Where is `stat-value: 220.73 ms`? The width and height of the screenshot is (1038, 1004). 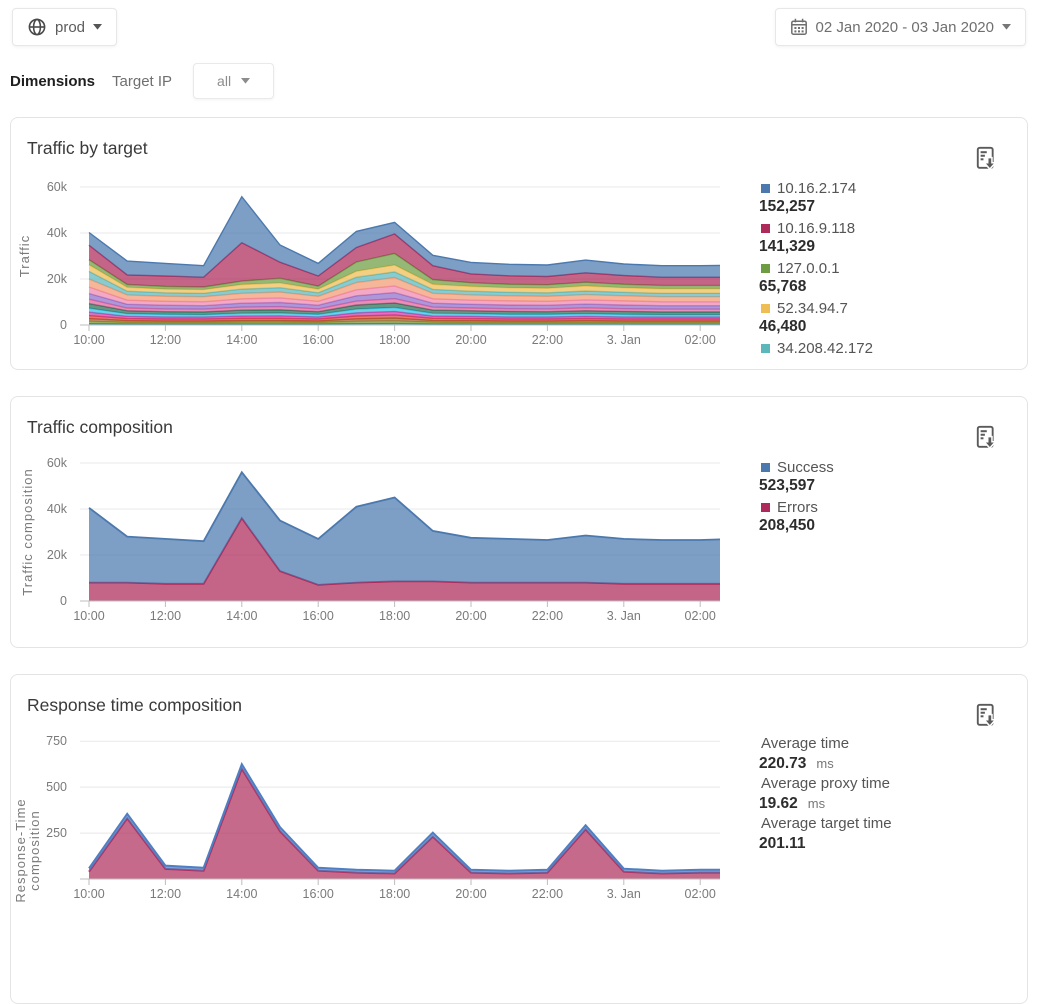
stat-value: 220.73 ms is located at coordinates (796, 763).